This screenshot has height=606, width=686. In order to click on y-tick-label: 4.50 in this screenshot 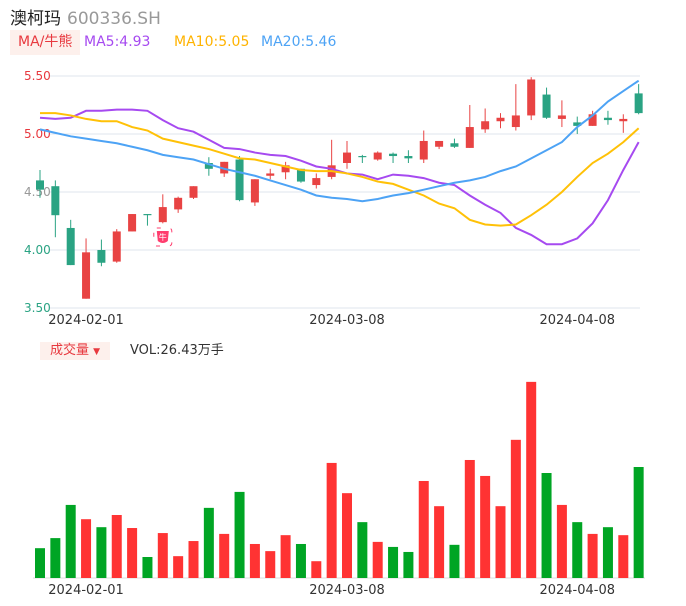, I will do `click(37, 192)`.